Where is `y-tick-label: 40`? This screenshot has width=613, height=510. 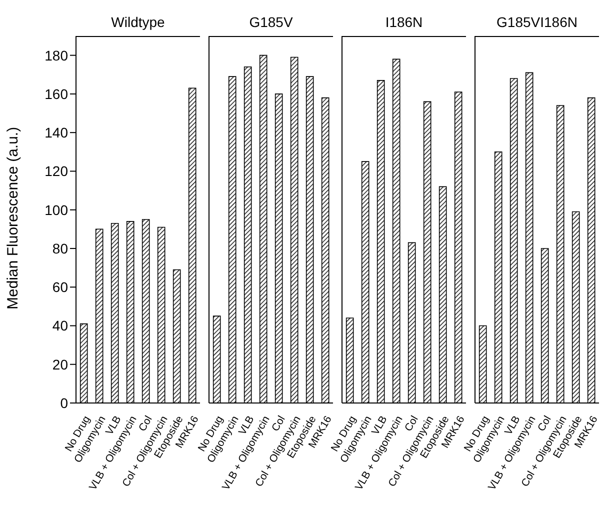 y-tick-label: 40 is located at coordinates (60, 326).